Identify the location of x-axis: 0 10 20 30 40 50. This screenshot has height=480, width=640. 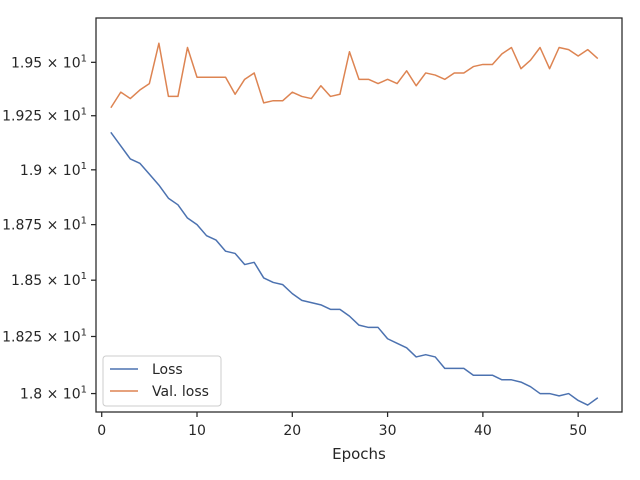
(342, 425).